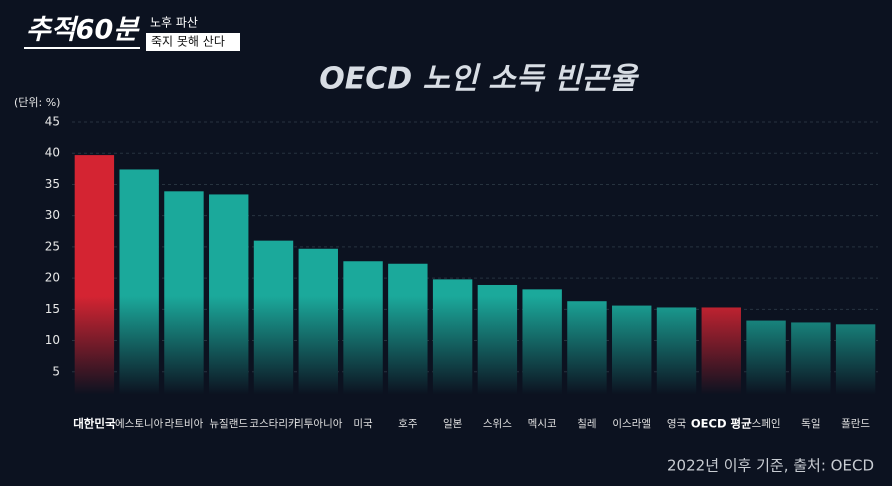 The width and height of the screenshot is (892, 486). I want to click on source-note: 2022년 이후 기준, 출처: OECD, so click(770, 466).